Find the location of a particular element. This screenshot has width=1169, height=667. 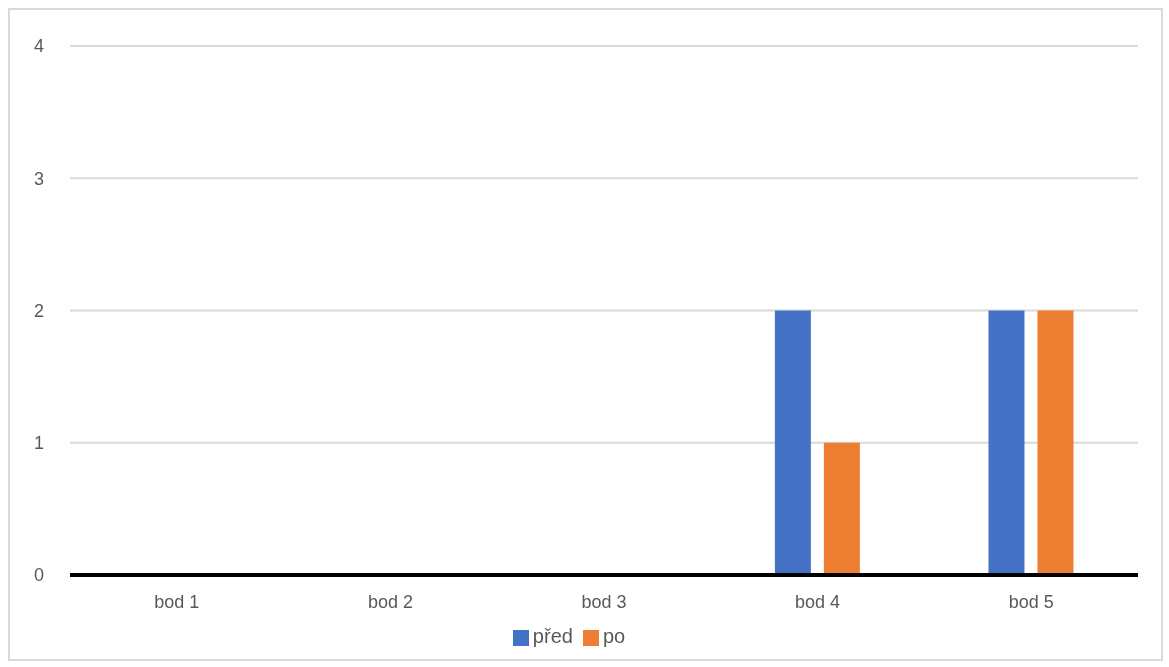

y-tick-label: 4 is located at coordinates (38, 46).